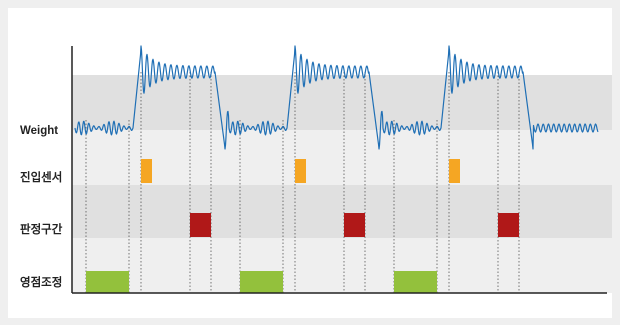 This screenshot has height=330, width=620. I want to click on row-label-judgment-zone: 판정구간, so click(41, 229).